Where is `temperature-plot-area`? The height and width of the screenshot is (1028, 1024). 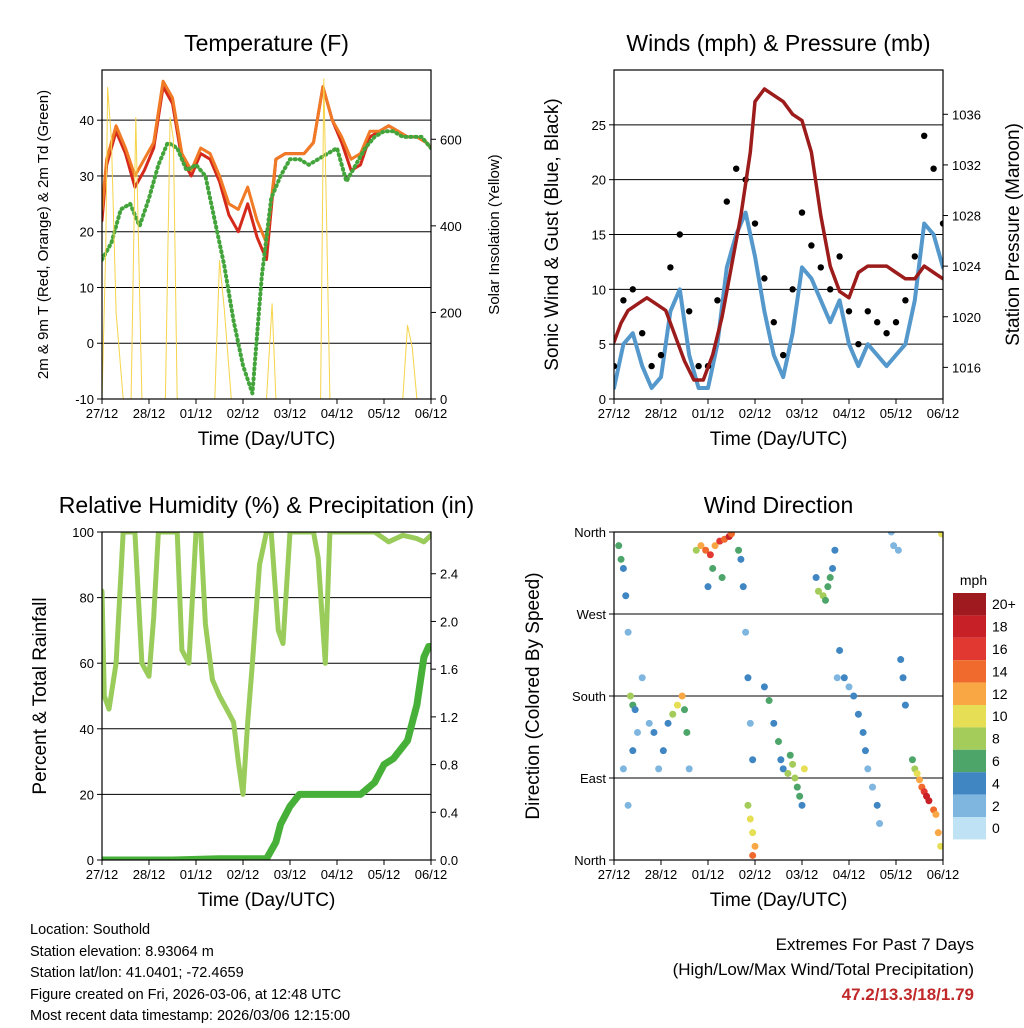
temperature-plot-area is located at coordinates (266, 238).